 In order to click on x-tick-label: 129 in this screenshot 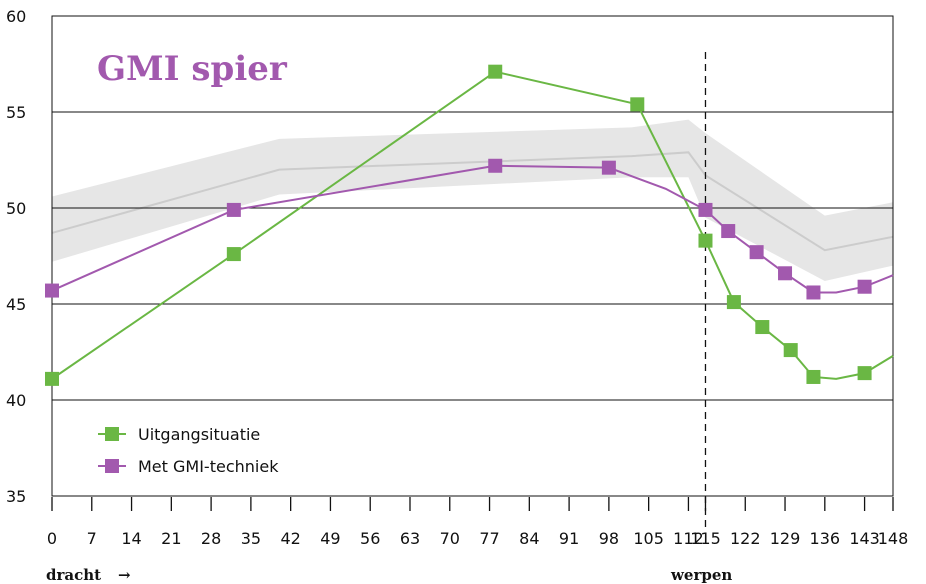, I will do `click(785, 538)`.